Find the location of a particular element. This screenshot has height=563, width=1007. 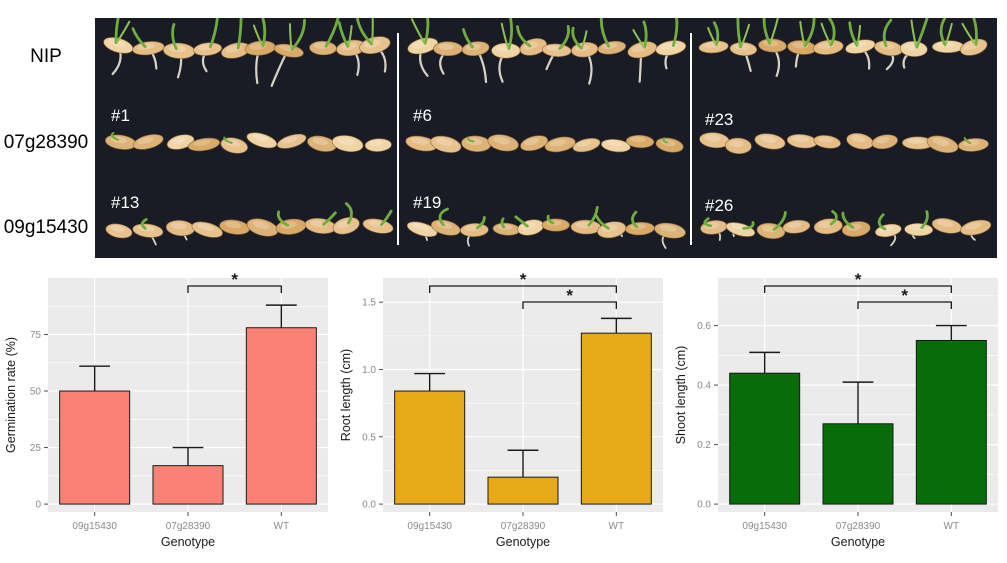

replicate-label-1: #1 is located at coordinates (120, 115).